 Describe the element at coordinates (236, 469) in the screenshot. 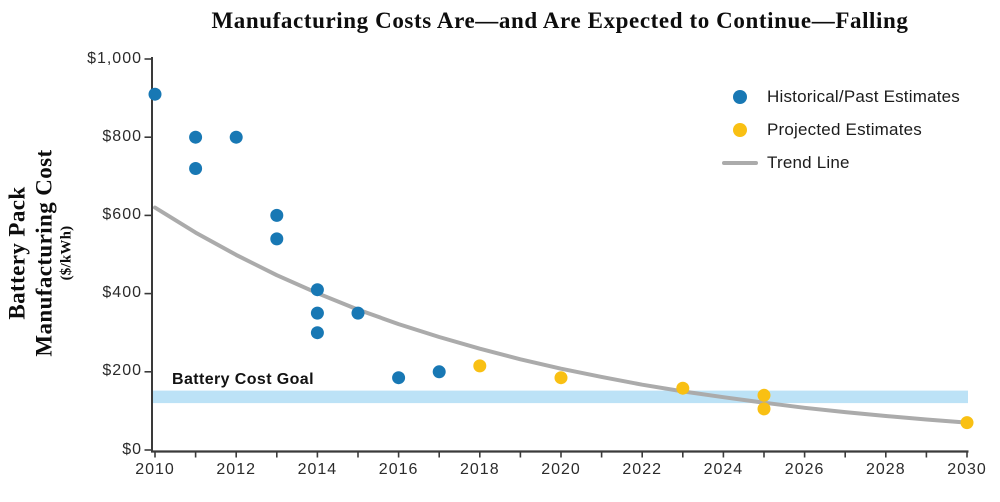

I see `x-tick-label: 2012` at that location.